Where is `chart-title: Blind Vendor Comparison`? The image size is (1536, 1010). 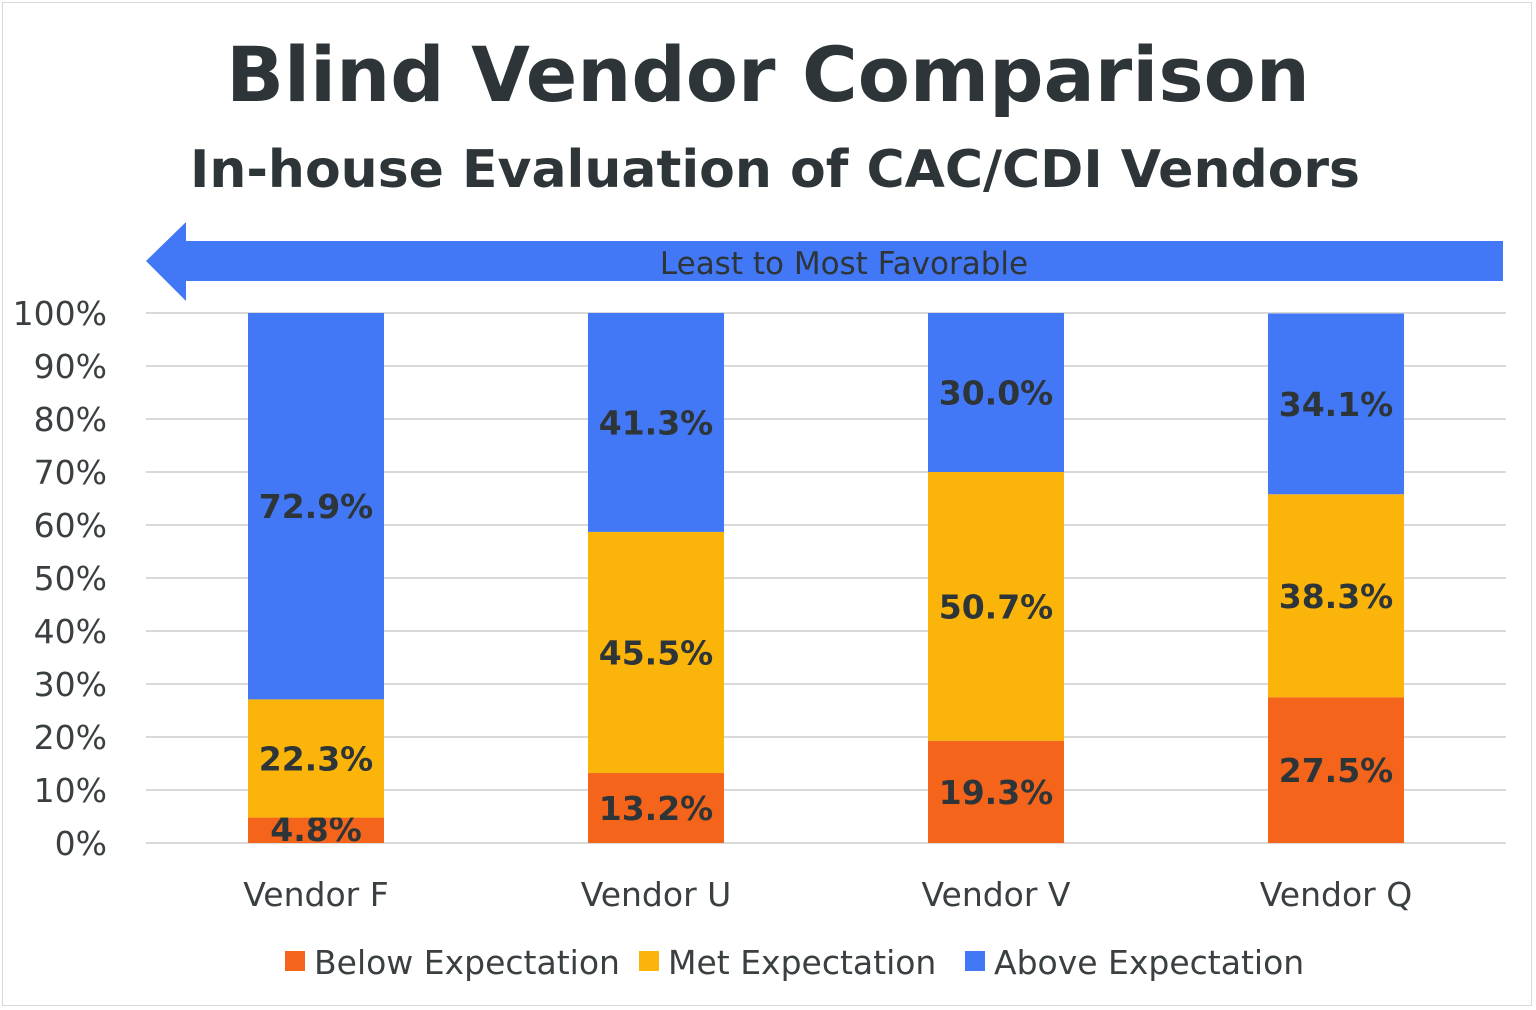 chart-title: Blind Vendor Comparison is located at coordinates (768, 74).